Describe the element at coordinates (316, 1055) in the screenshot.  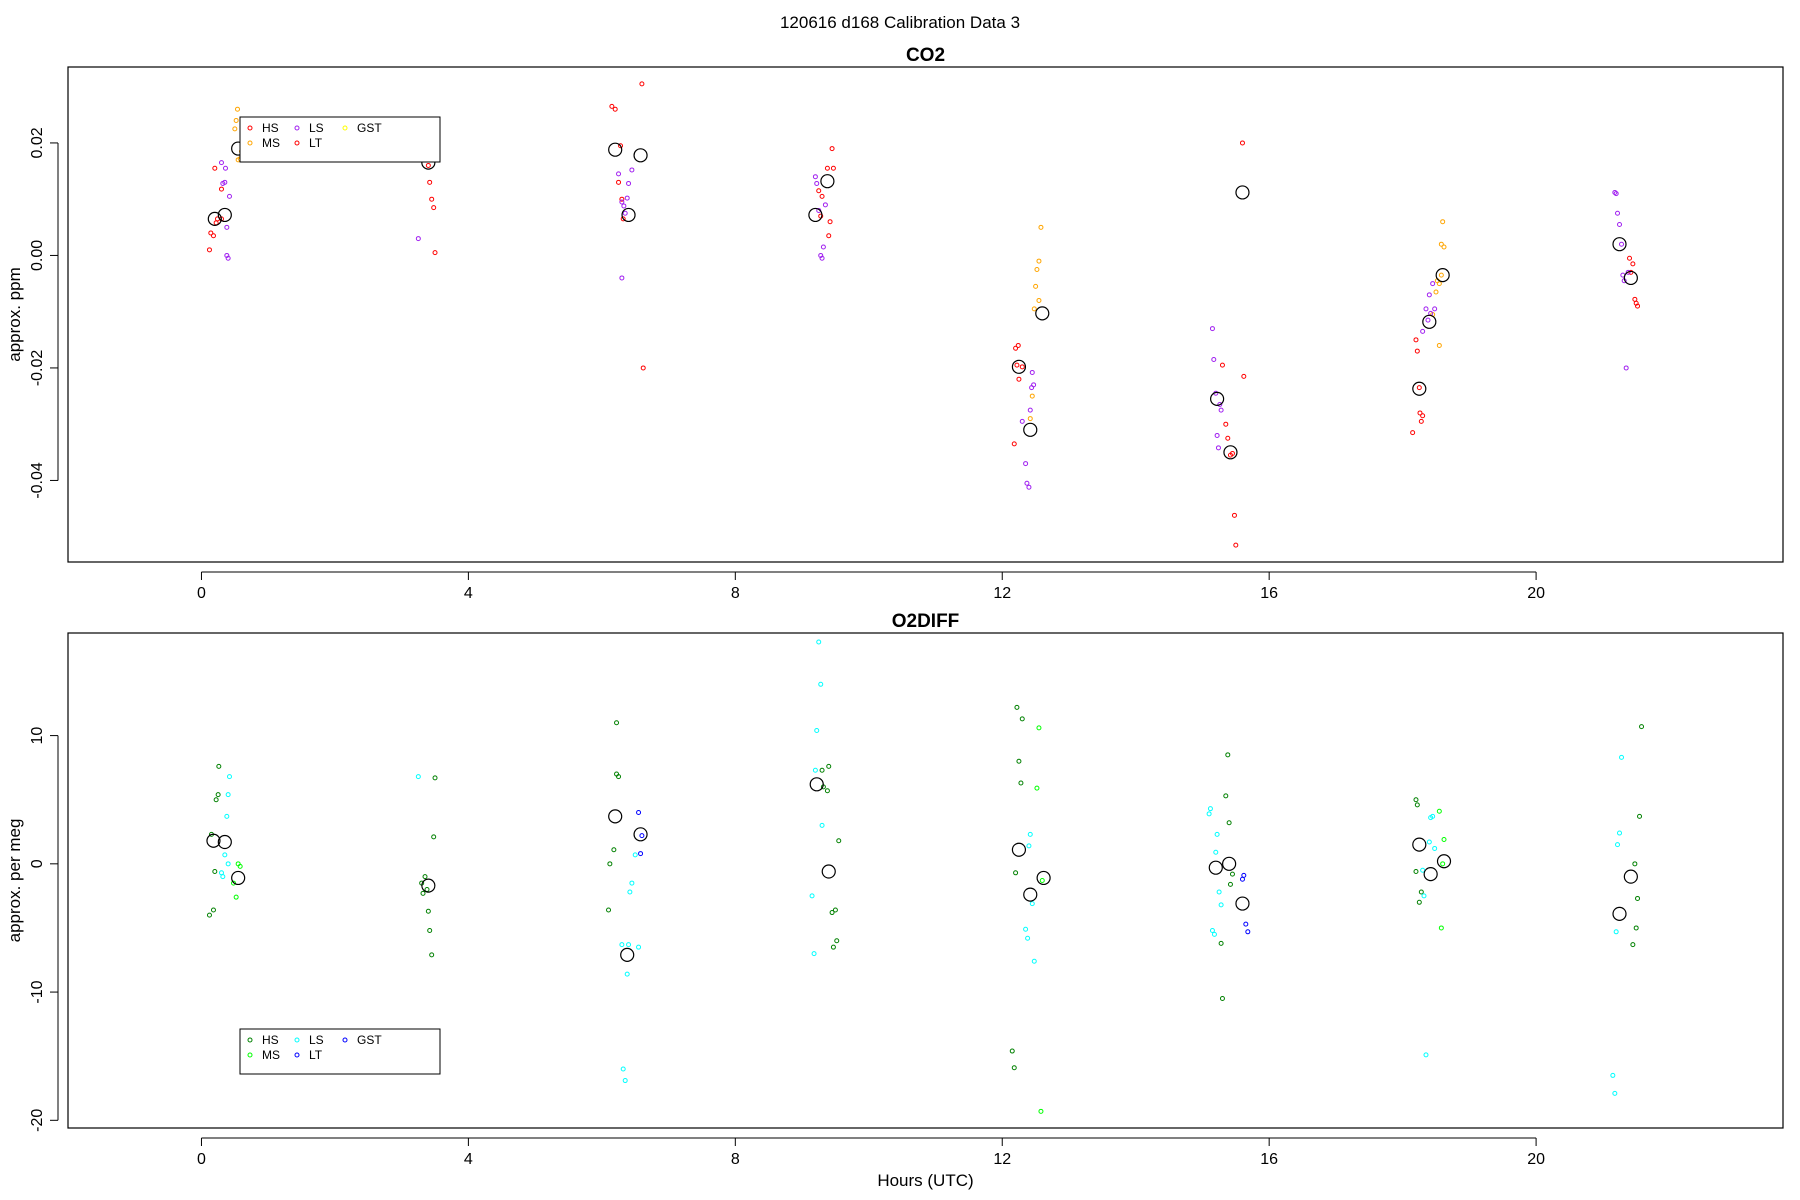
I see `legend-label: LT` at that location.